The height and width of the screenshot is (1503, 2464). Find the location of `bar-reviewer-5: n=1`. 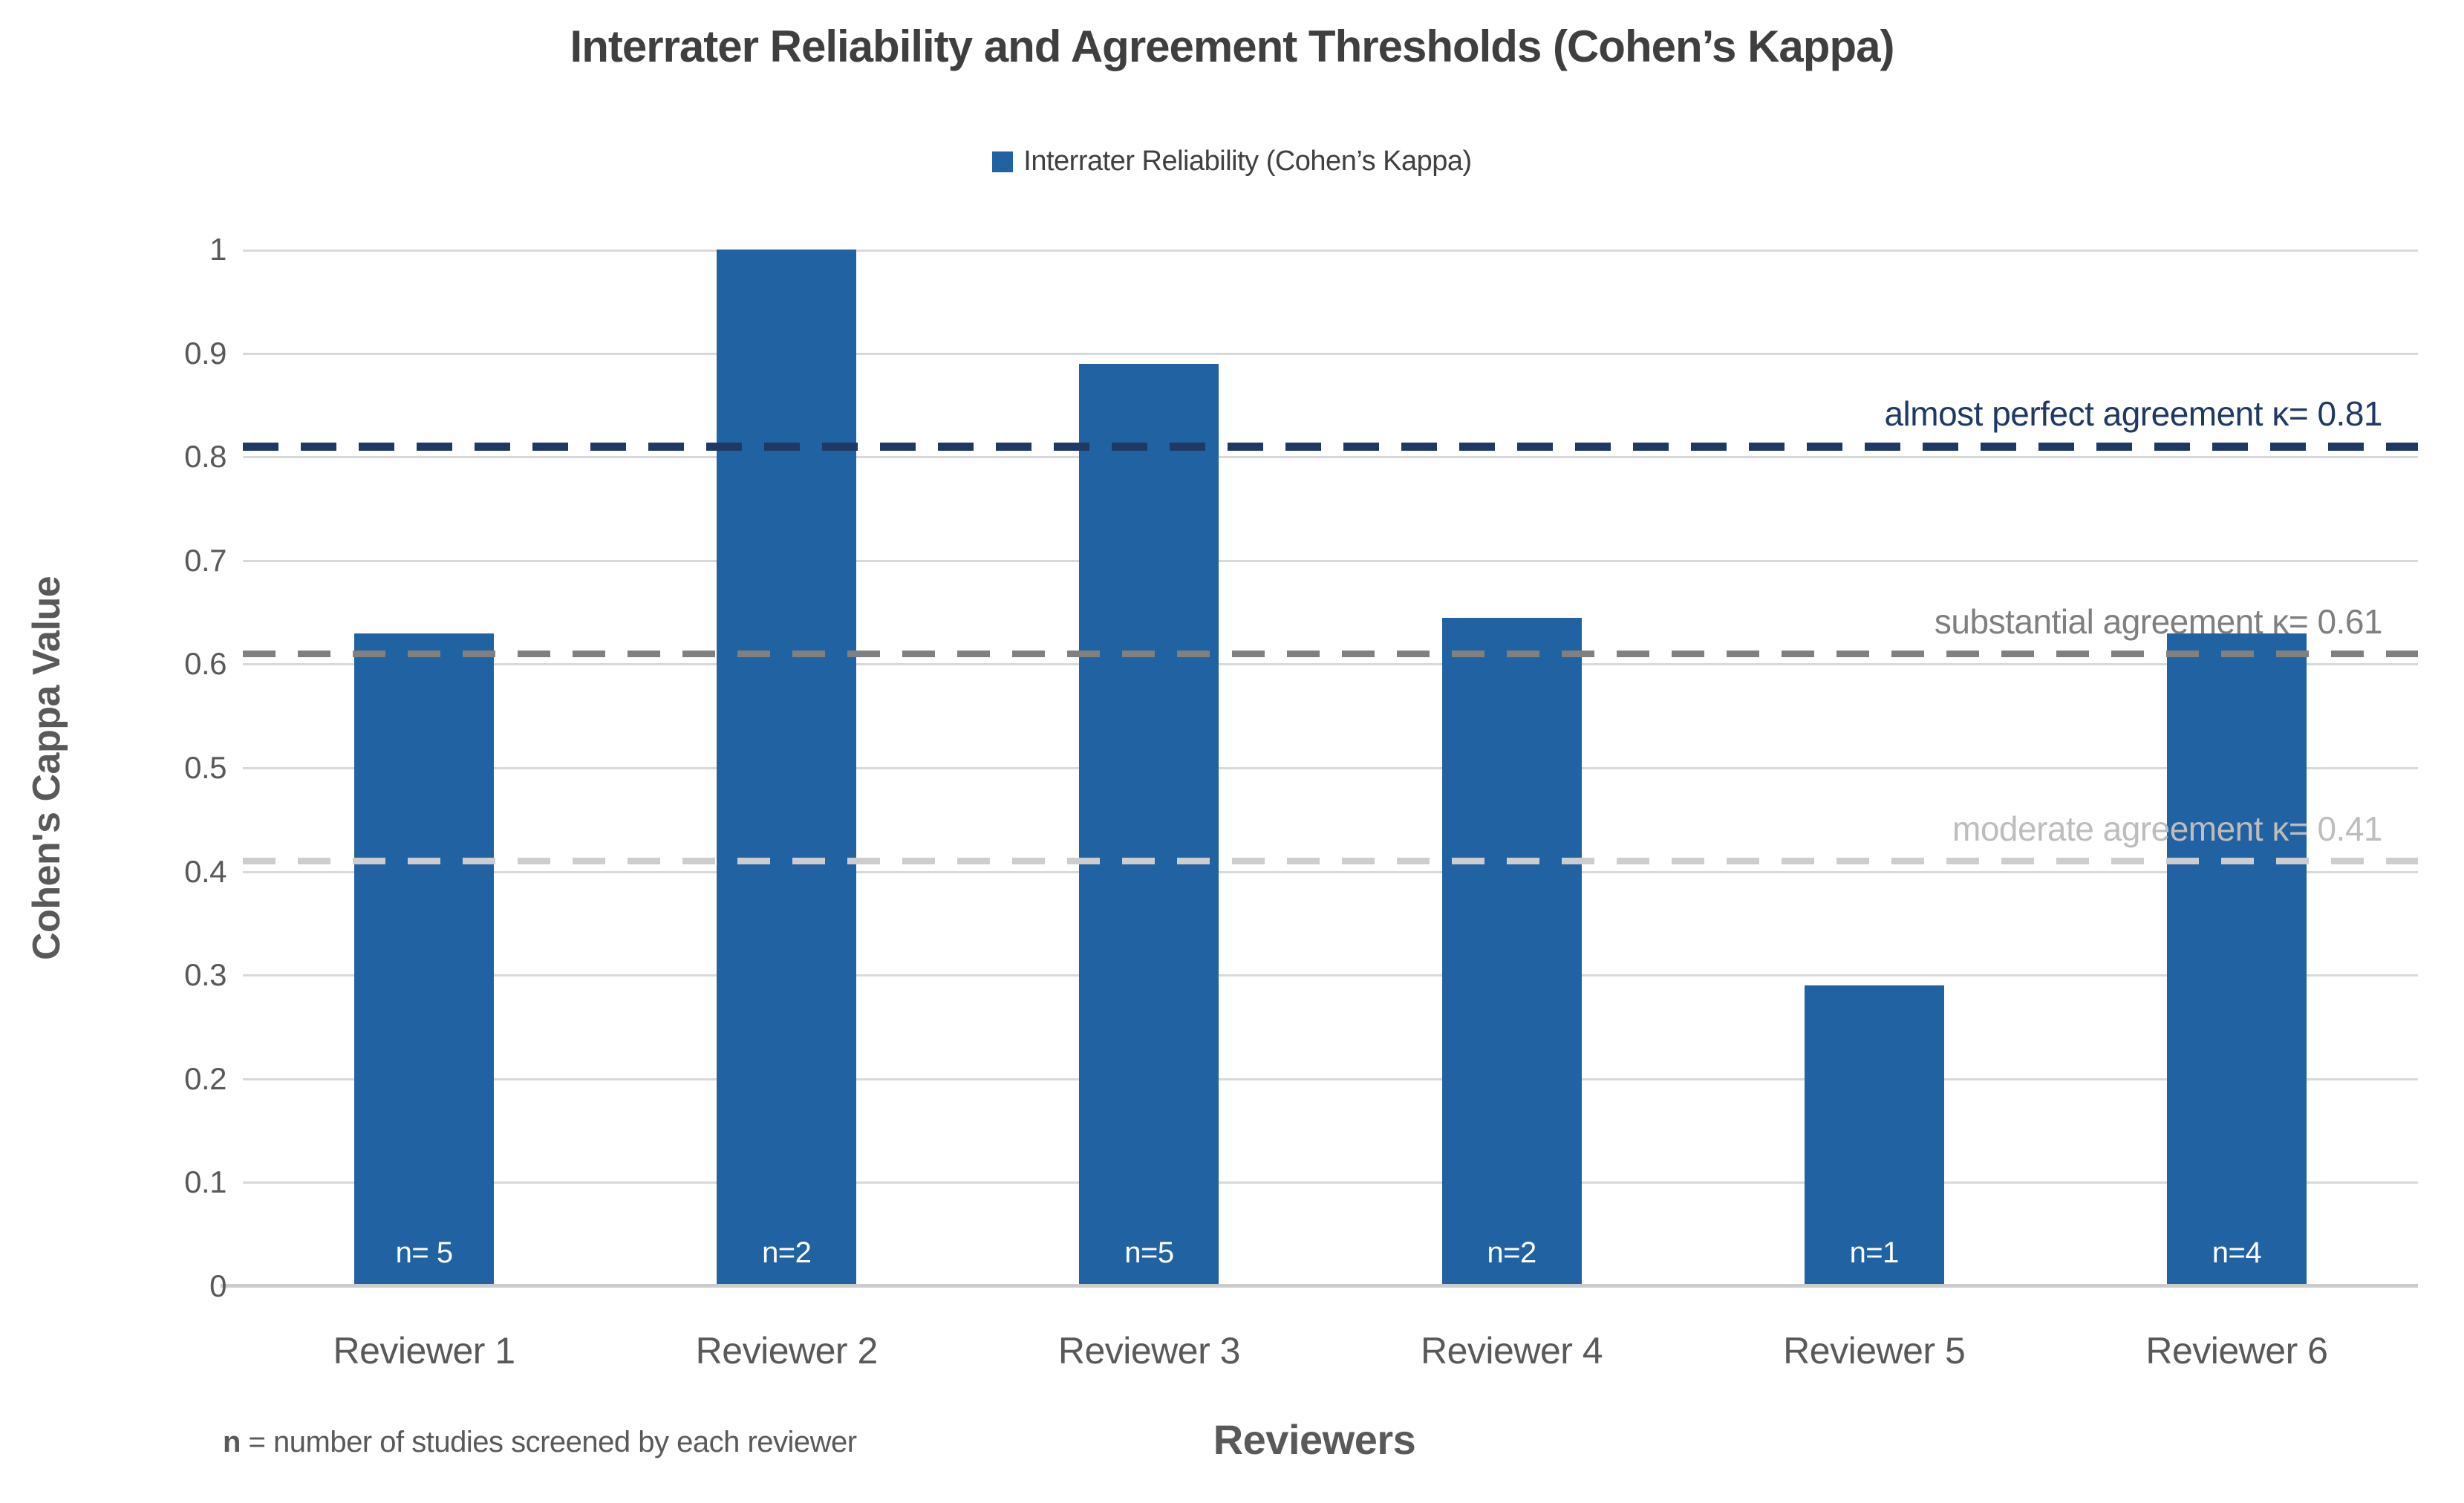

bar-reviewer-5: n=1 is located at coordinates (1874, 1135).